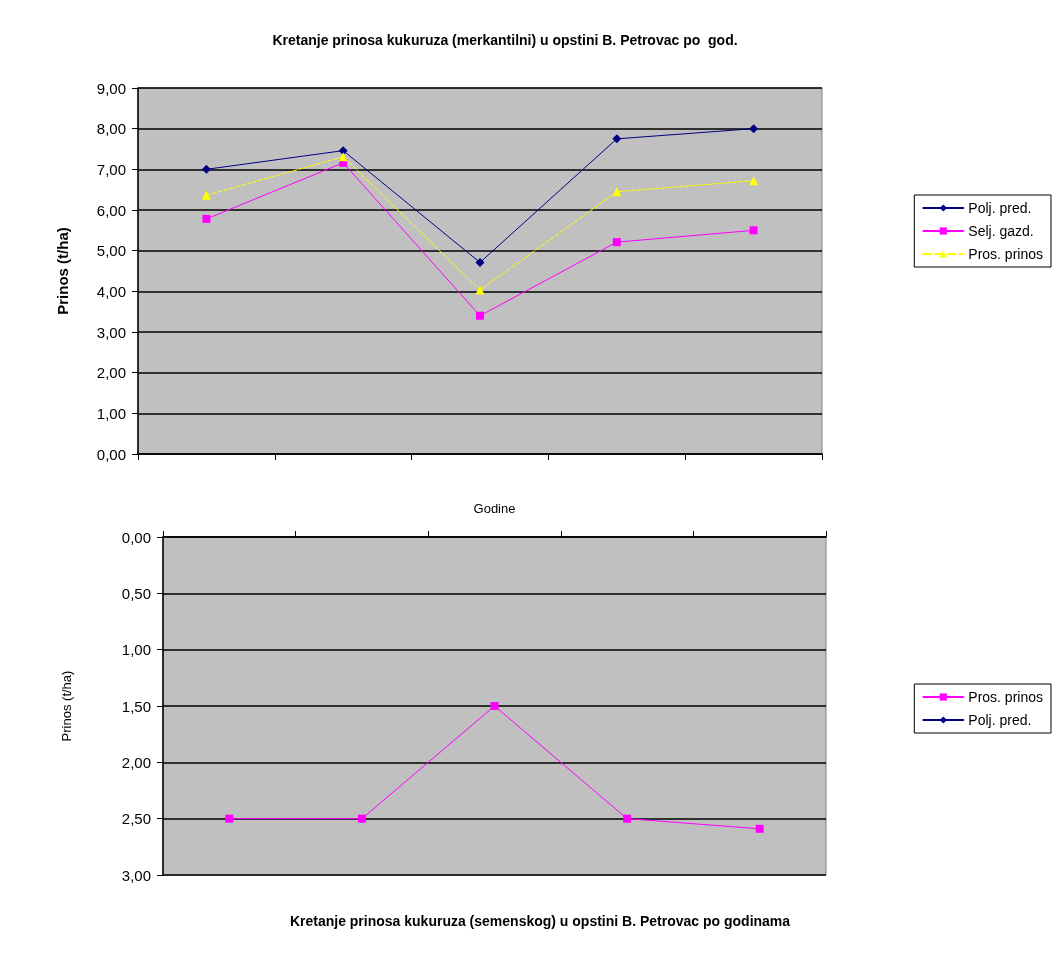 This screenshot has width=1057, height=955. Describe the element at coordinates (111, 251) in the screenshot. I see `y-tick-label: 5,00` at that location.